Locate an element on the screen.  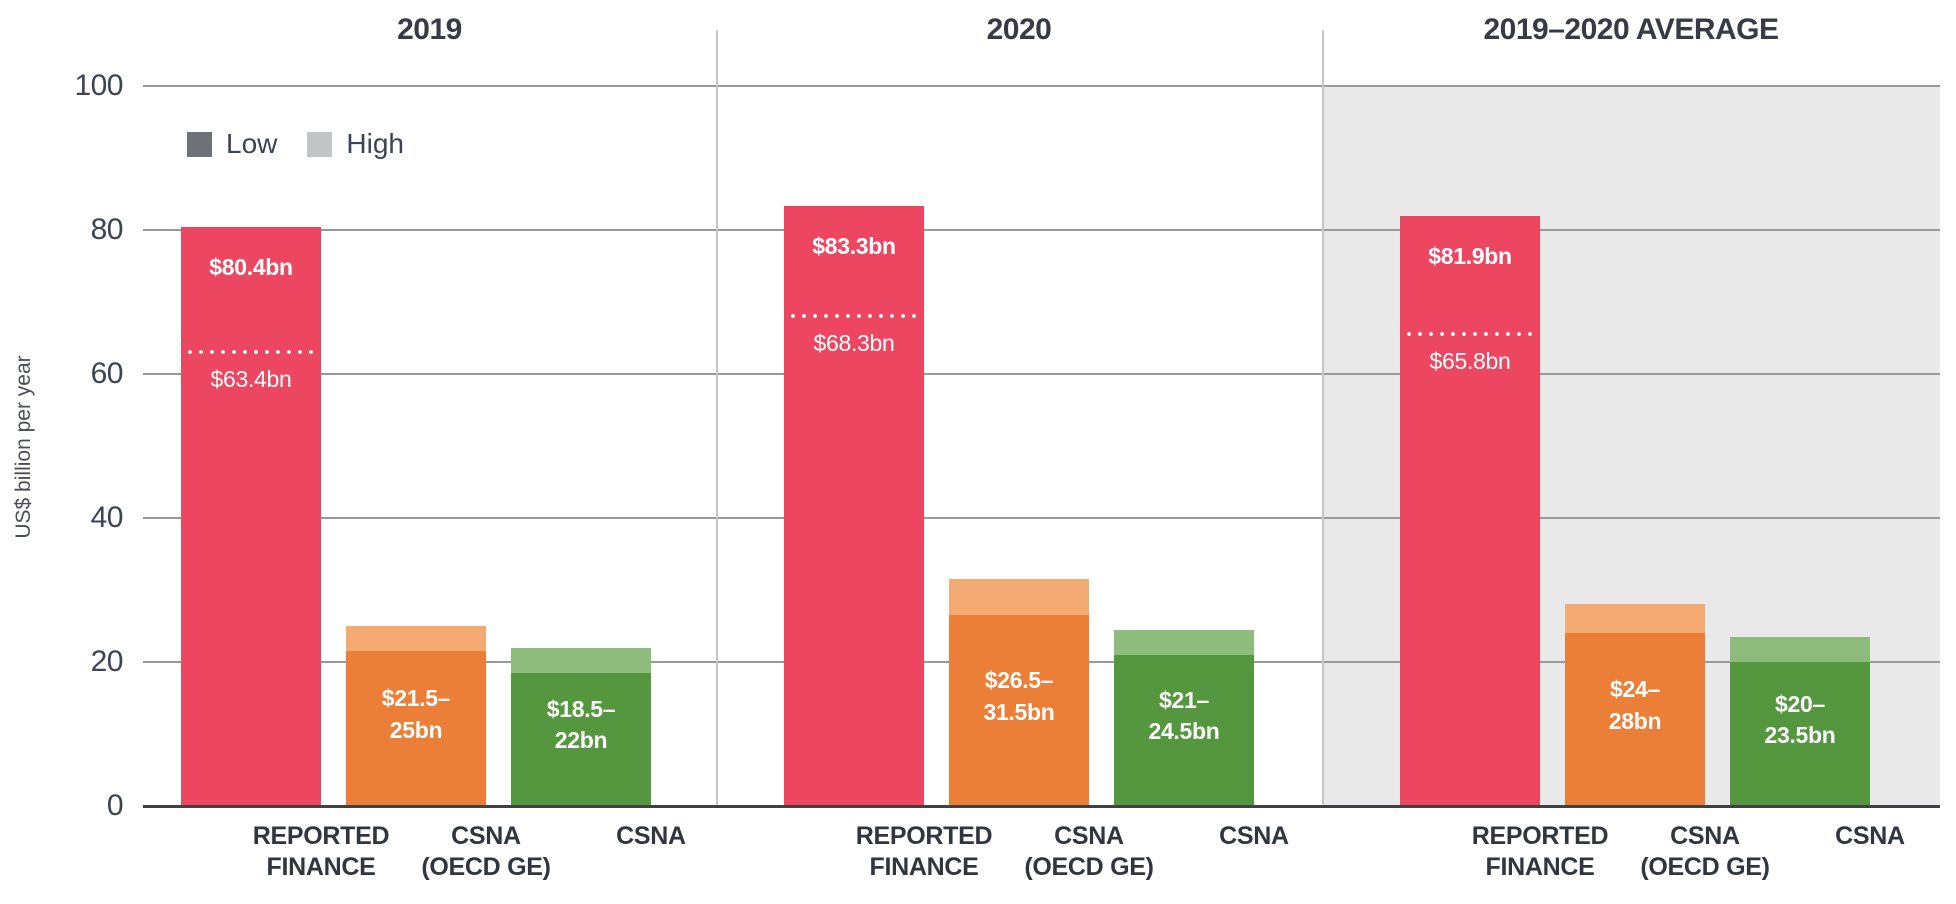
bar-csna-2020: $21– 24.5bn is located at coordinates (1184, 717).